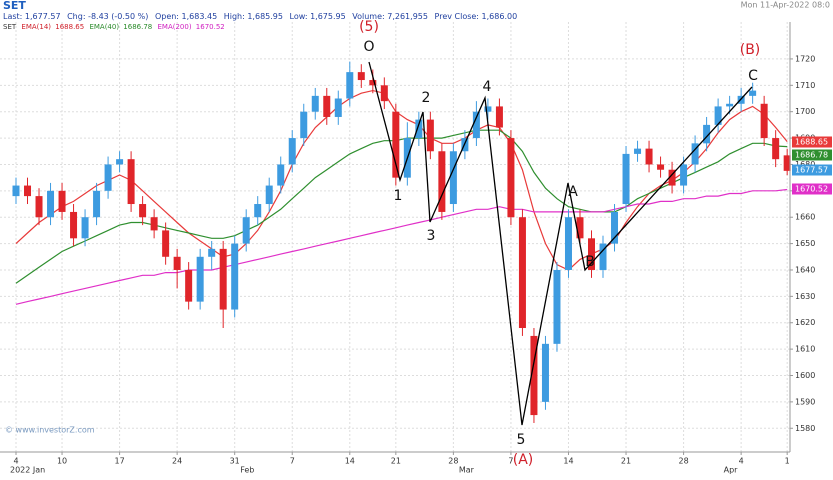 This screenshot has width=833, height=480. I want to click on y-tick-label: 1620, so click(805, 322).